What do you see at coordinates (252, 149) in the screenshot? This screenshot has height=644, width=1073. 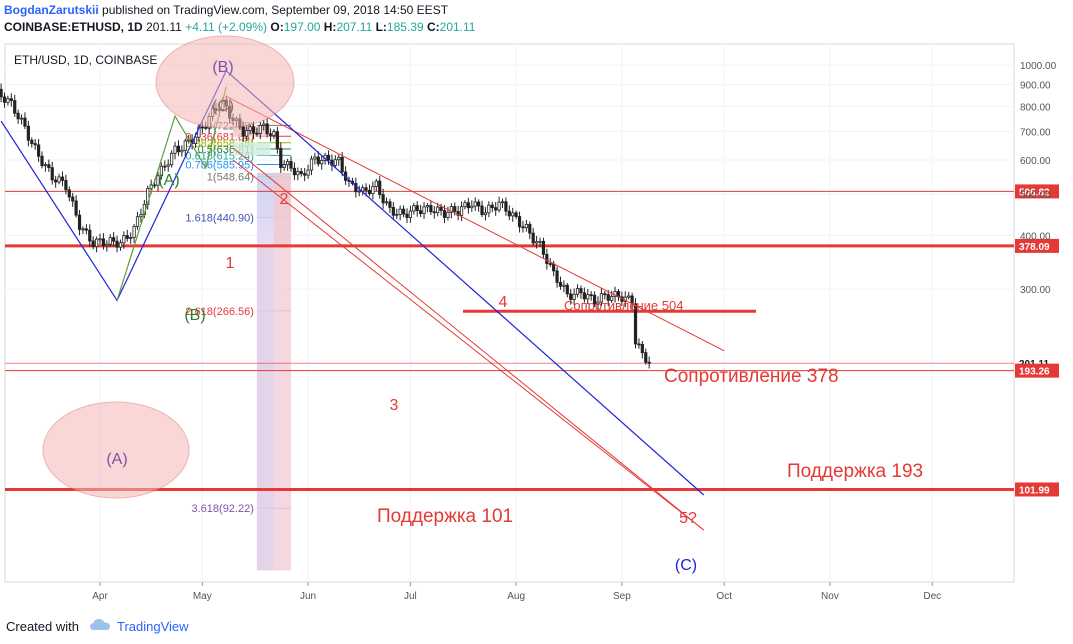 I see `zone-retrace-green` at bounding box center [252, 149].